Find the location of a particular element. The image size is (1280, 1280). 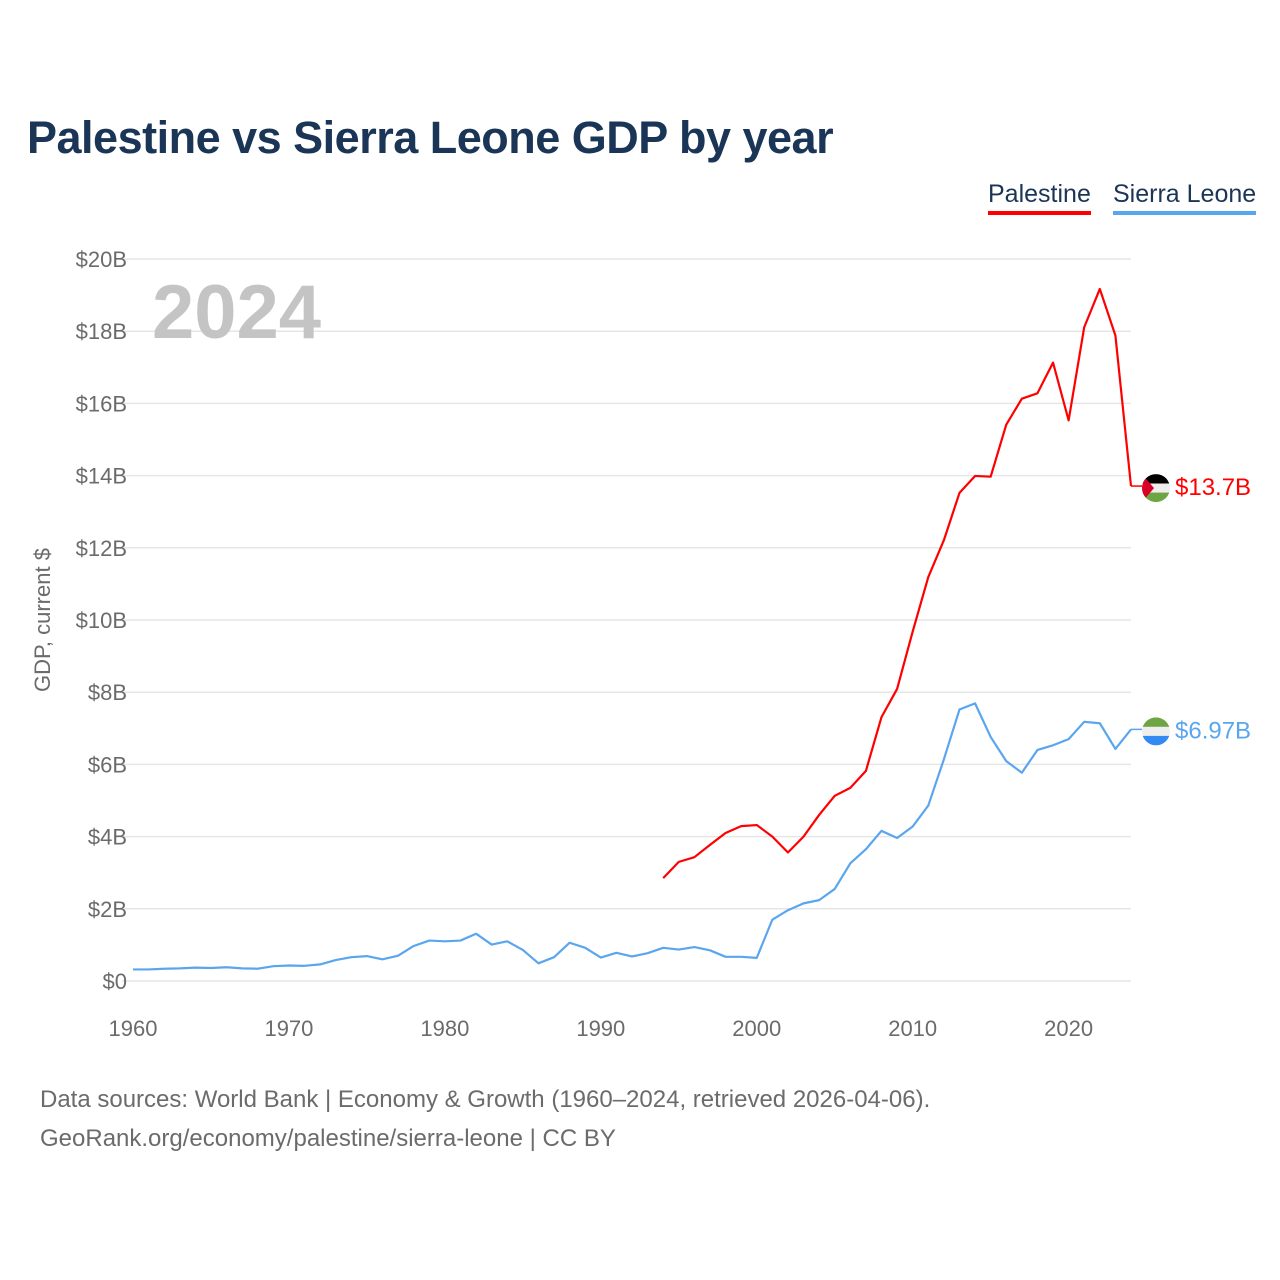

x-tick-label: 1970 is located at coordinates (288, 1028).